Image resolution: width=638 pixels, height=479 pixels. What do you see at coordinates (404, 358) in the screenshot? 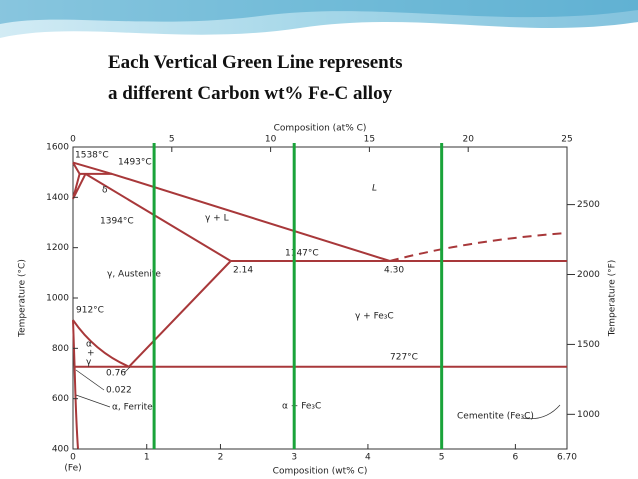
I see `phase-label: 727°C` at bounding box center [404, 358].